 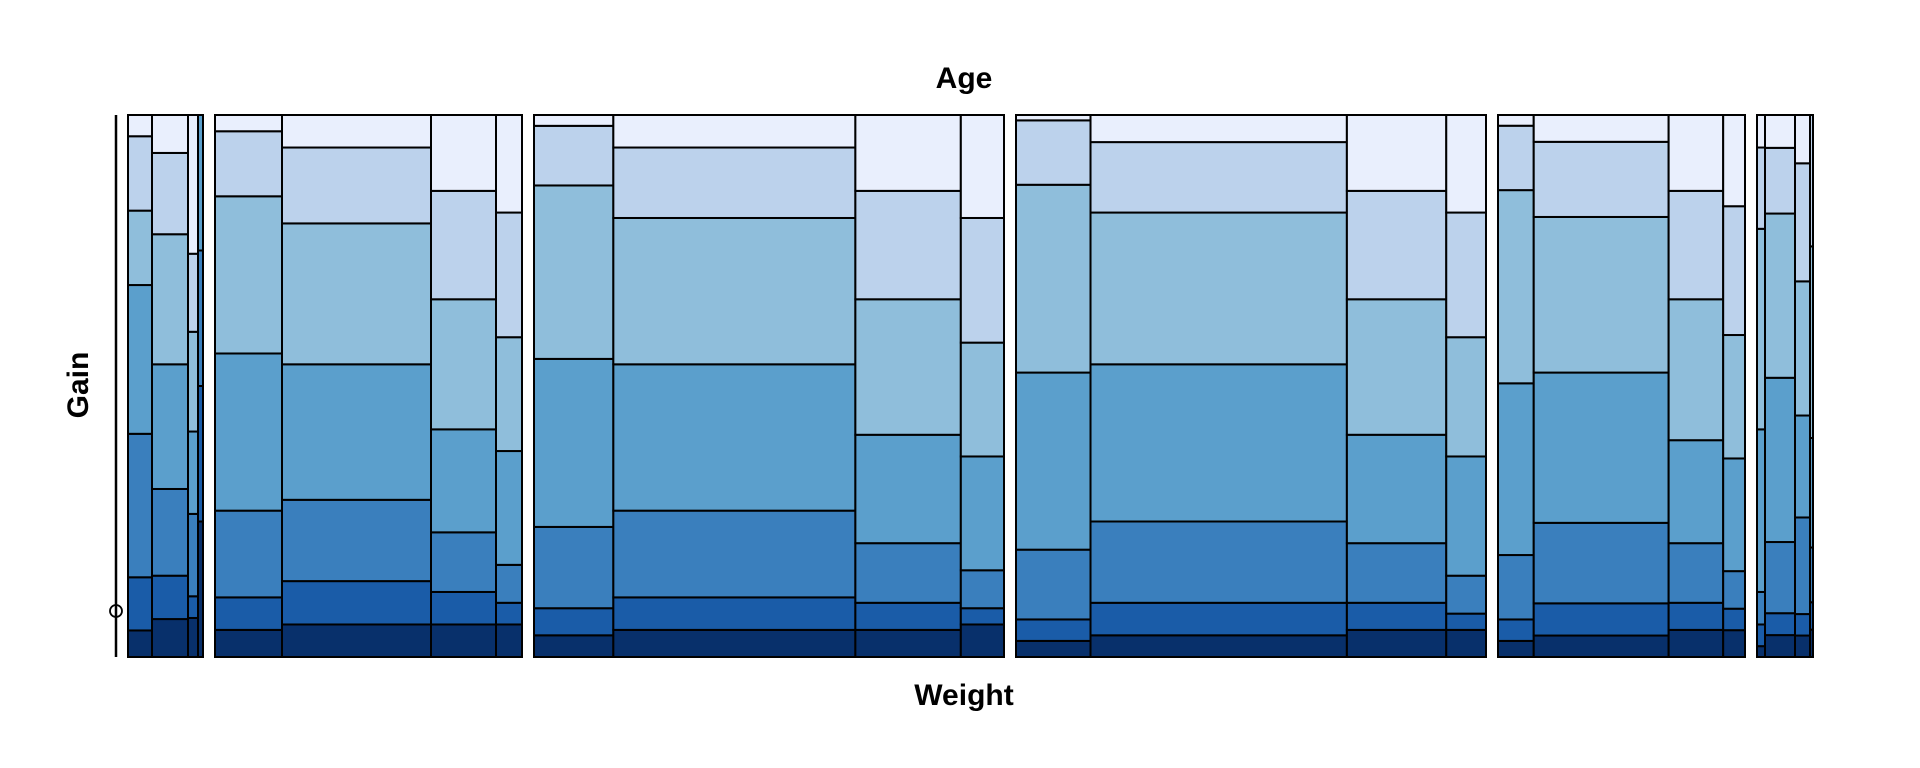 I want to click on tile-age5-weight3-gain3, so click(x=1696, y=573).